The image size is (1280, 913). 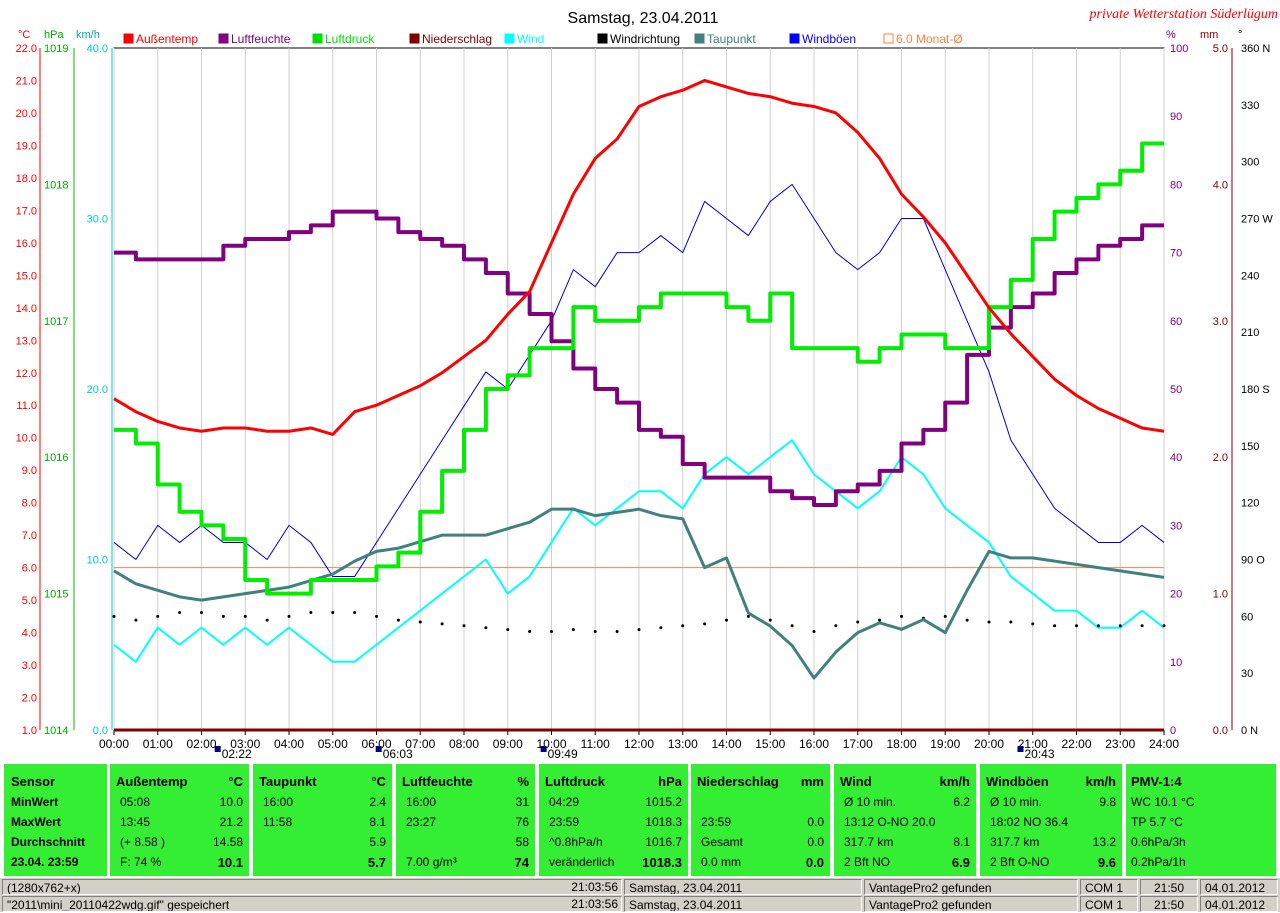 I want to click on legend-label-3: Niederschlag, so click(x=457, y=39).